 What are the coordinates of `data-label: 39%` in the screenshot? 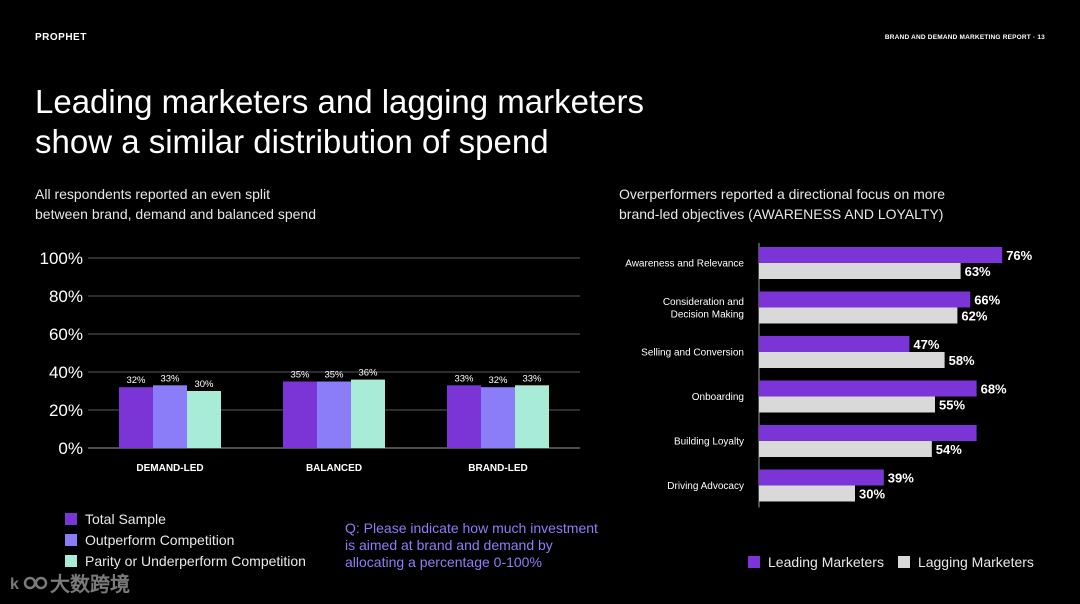 It's located at (901, 478).